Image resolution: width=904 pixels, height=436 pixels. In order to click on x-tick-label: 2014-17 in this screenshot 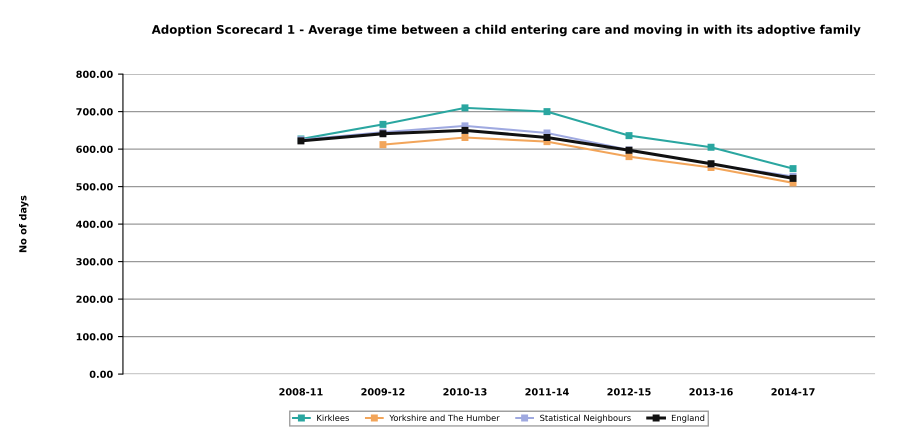, I will do `click(793, 392)`.